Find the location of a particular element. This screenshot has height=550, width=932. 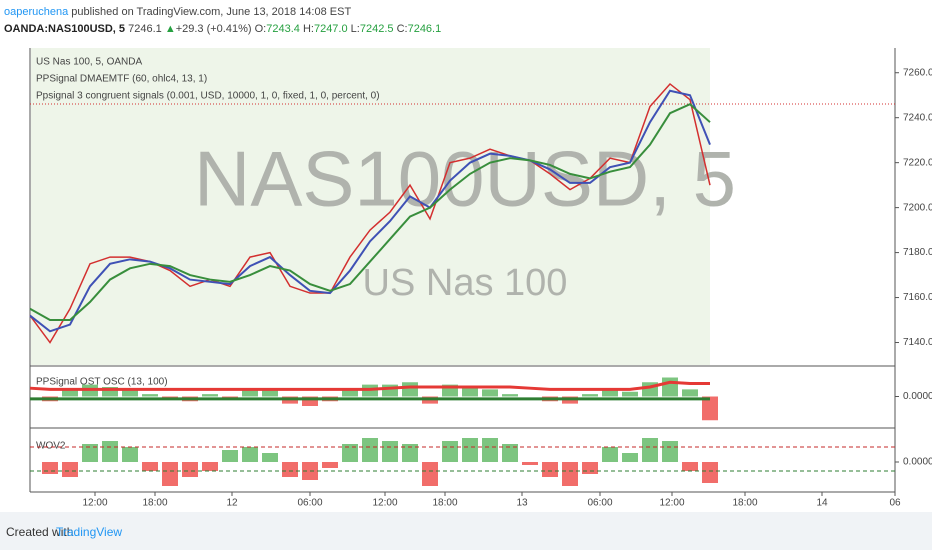

arrow: ▲ is located at coordinates (170, 29).